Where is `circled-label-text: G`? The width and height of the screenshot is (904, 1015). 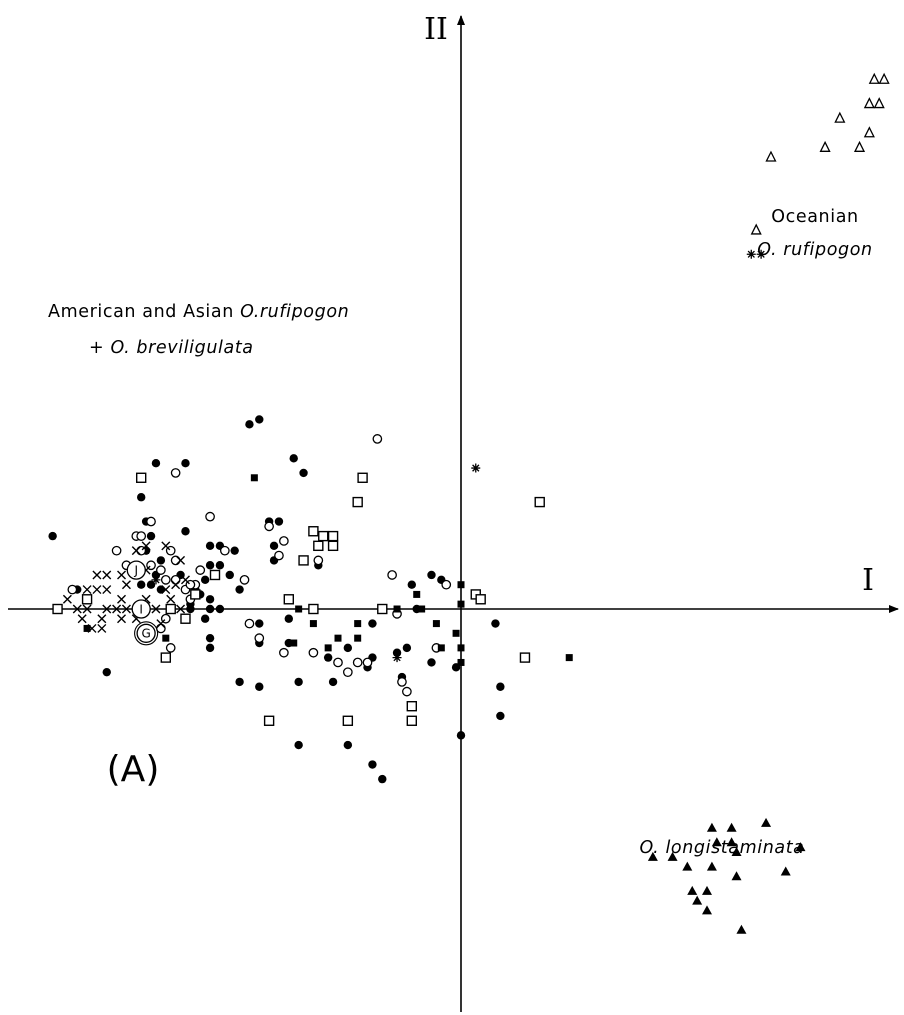
circled-label-text: G is located at coordinates (145, 634).